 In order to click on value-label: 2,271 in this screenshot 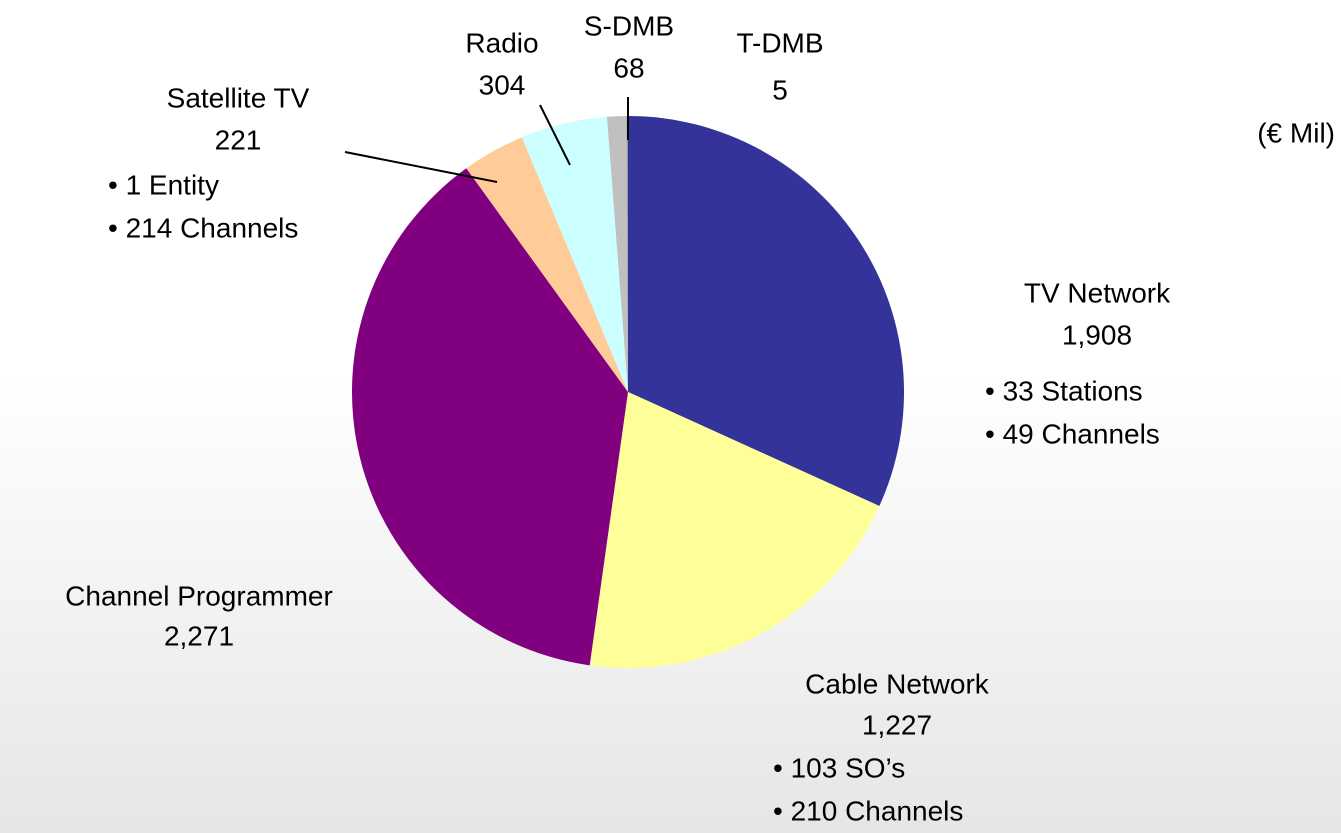, I will do `click(199, 635)`.